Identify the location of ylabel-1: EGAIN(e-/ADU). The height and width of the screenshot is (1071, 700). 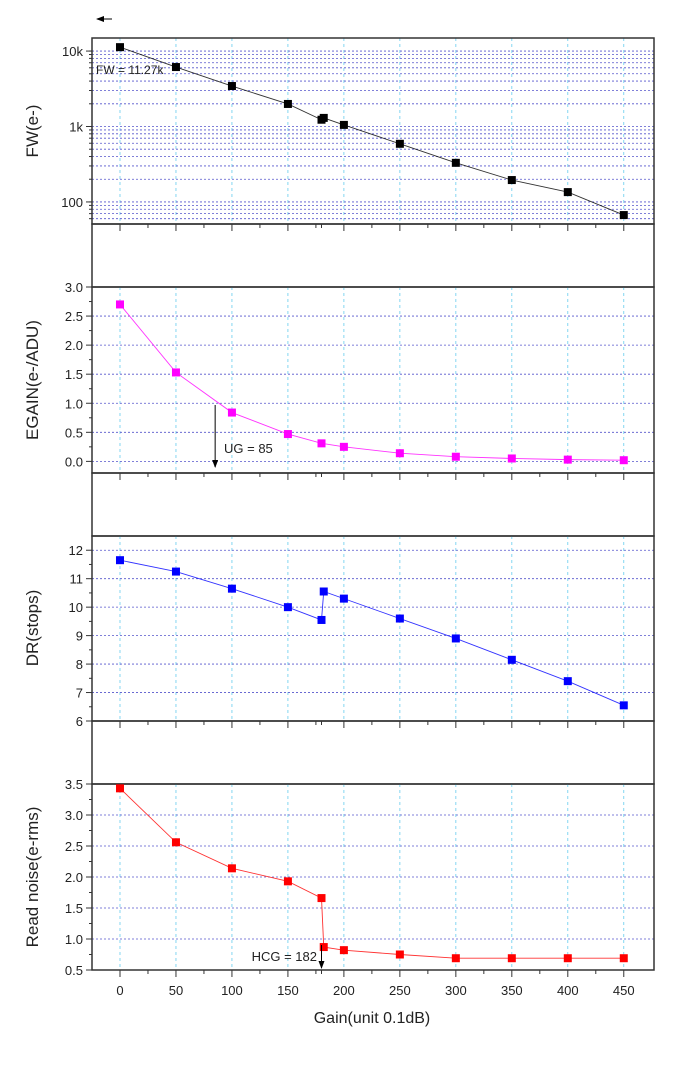
(32, 380).